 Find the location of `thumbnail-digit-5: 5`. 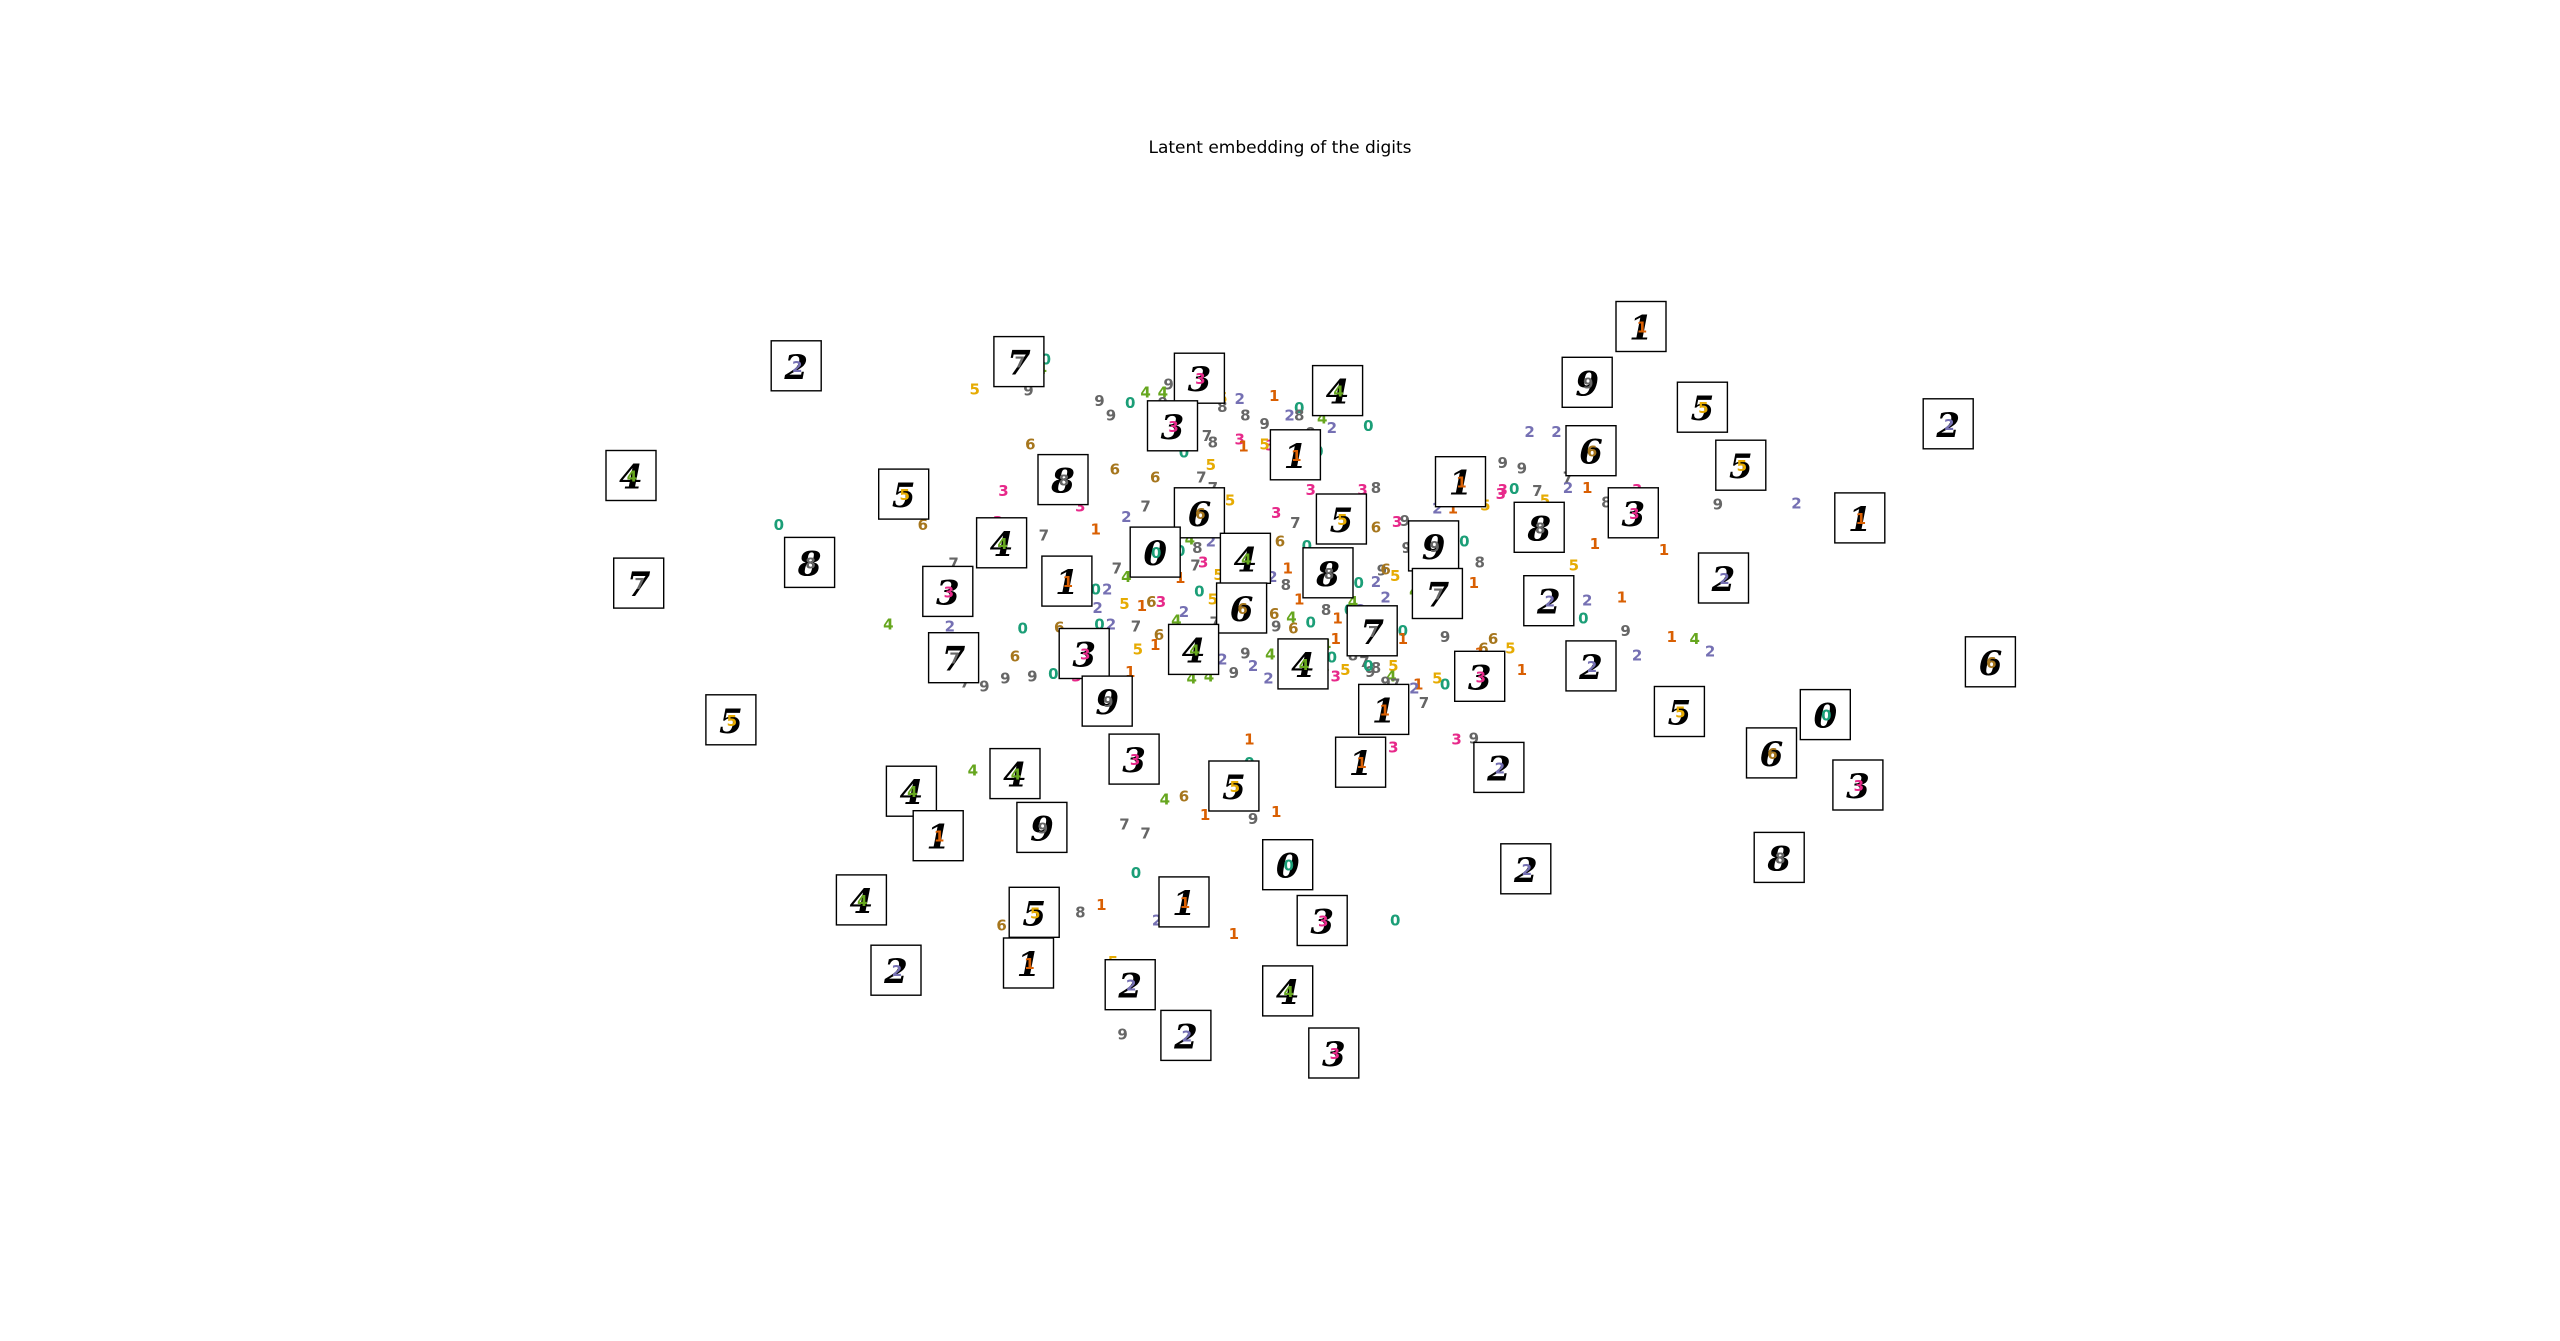

thumbnail-digit-5: 5 is located at coordinates (1703, 409).